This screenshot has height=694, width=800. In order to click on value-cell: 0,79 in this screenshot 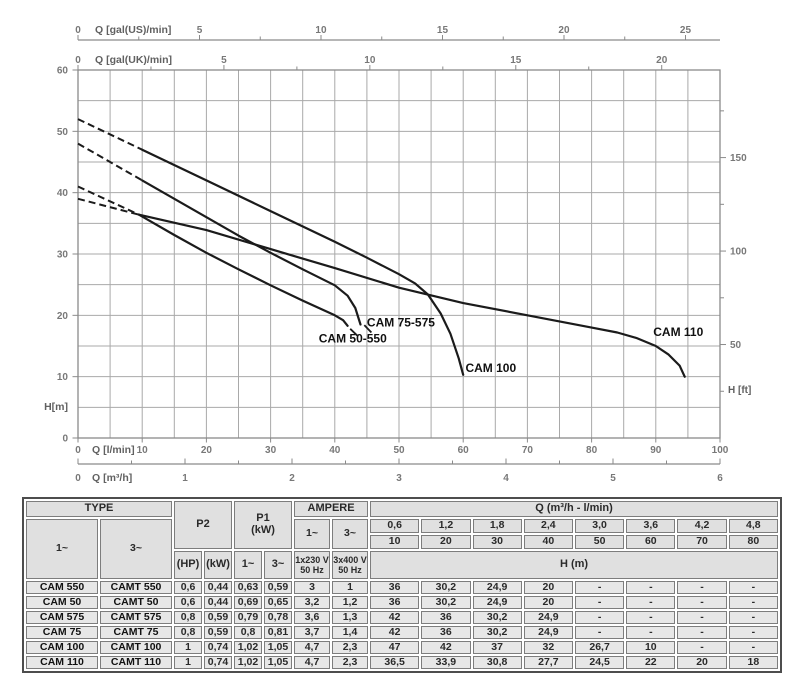, I will do `click(248, 618)`.